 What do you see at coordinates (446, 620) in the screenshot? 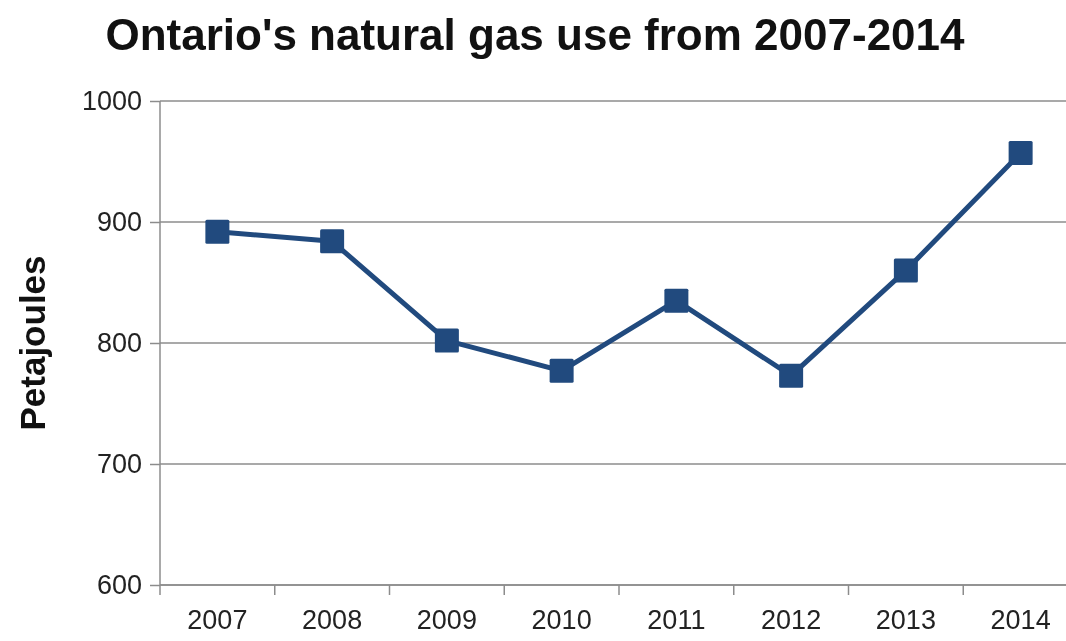
I see `x-tick-label: 2009` at bounding box center [446, 620].